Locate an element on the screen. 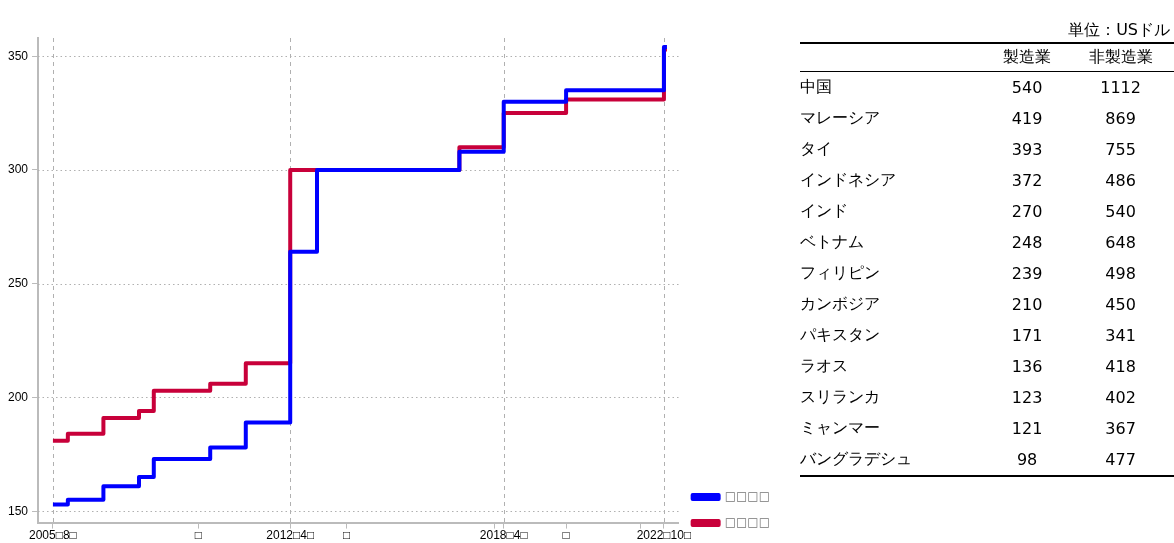  category-label: フィリピン is located at coordinates (840, 273).